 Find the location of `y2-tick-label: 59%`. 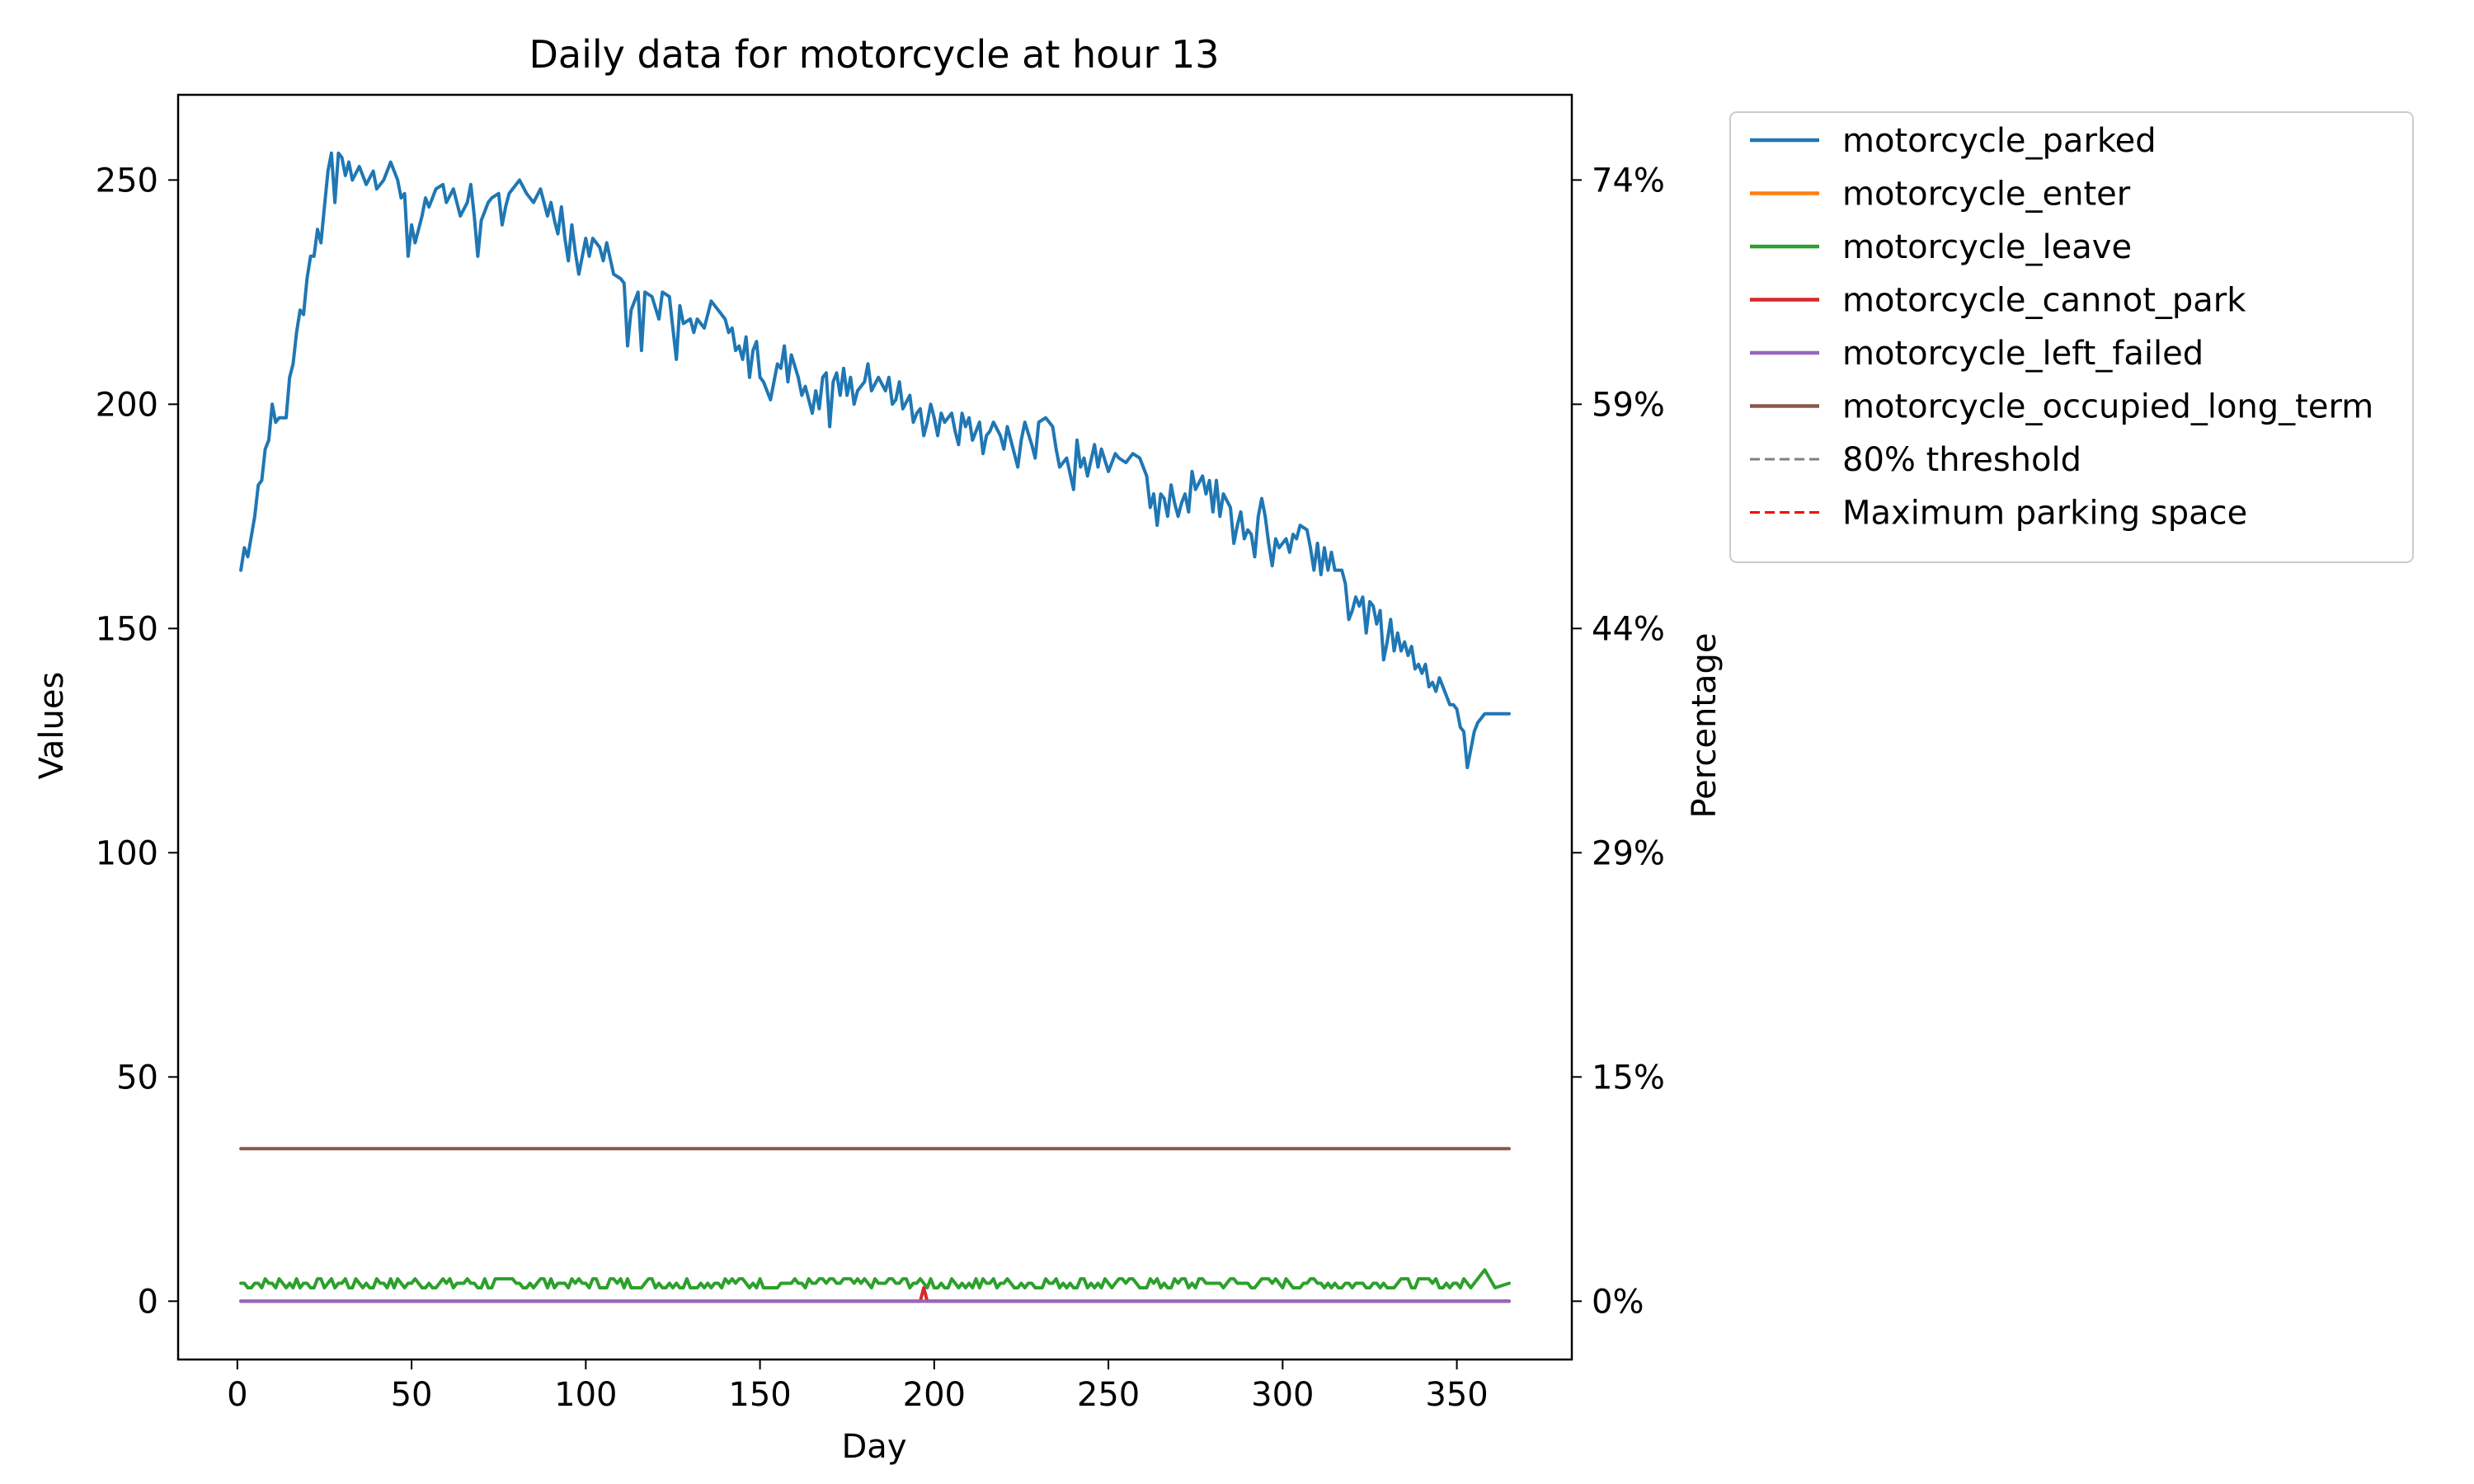

y2-tick-label: 59% is located at coordinates (1628, 405).